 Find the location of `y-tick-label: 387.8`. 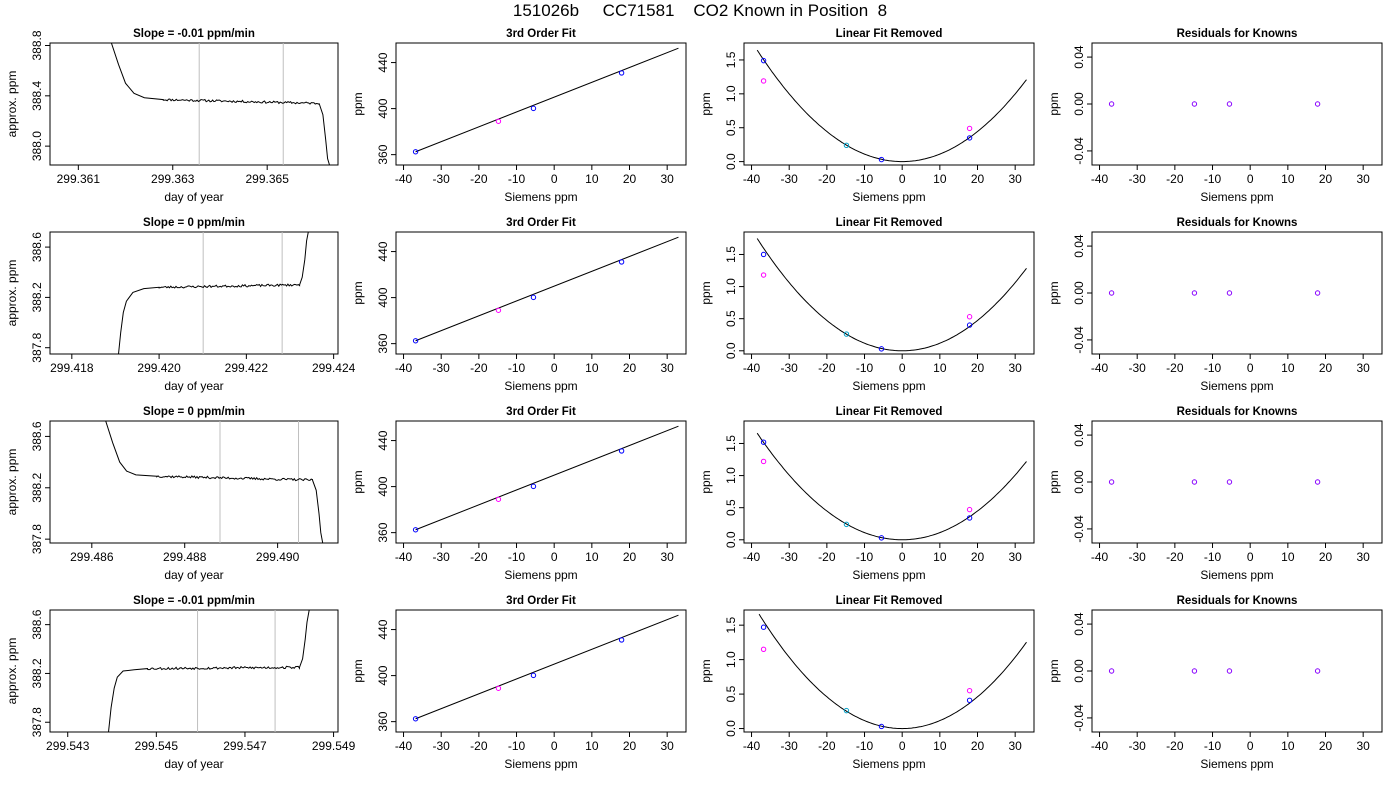

y-tick-label: 387.8 is located at coordinates (37, 722).